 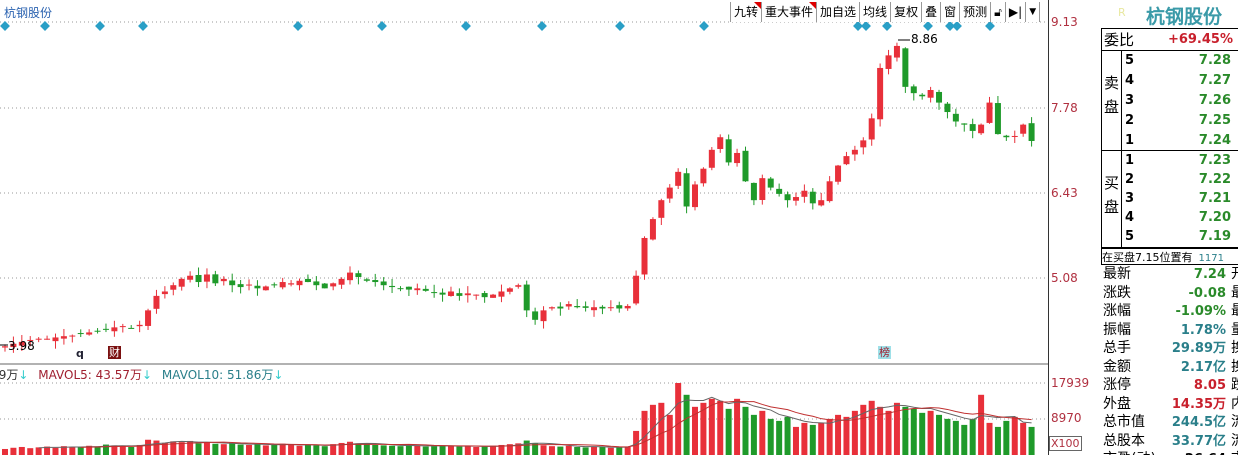 What do you see at coordinates (1214, 179) in the screenshot?
I see `level-price: 7.22` at bounding box center [1214, 179].